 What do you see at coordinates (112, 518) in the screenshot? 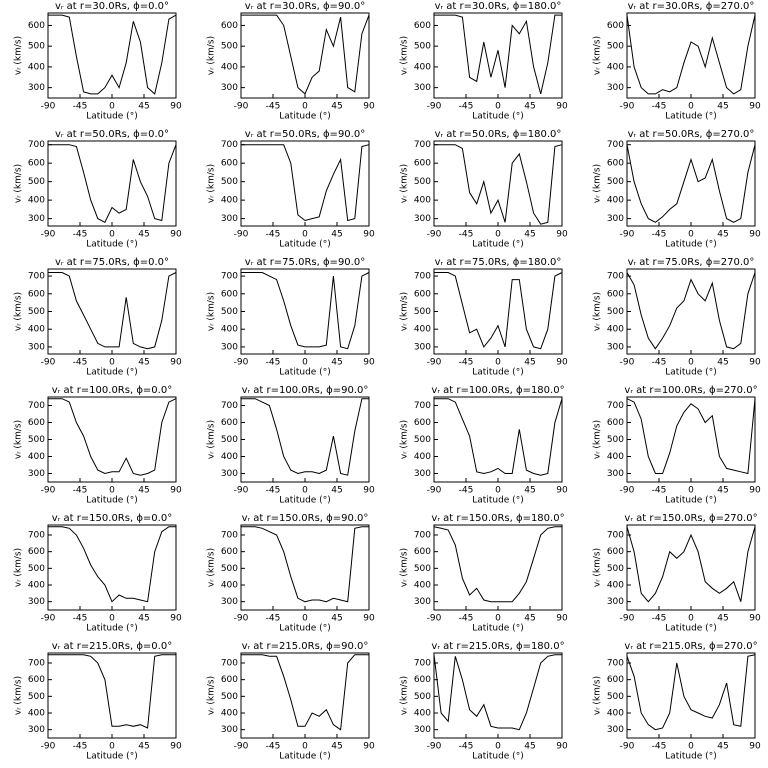
I see `chart-title: vᵣ at r=150.0Rs, ϕ=0.0°` at bounding box center [112, 518].